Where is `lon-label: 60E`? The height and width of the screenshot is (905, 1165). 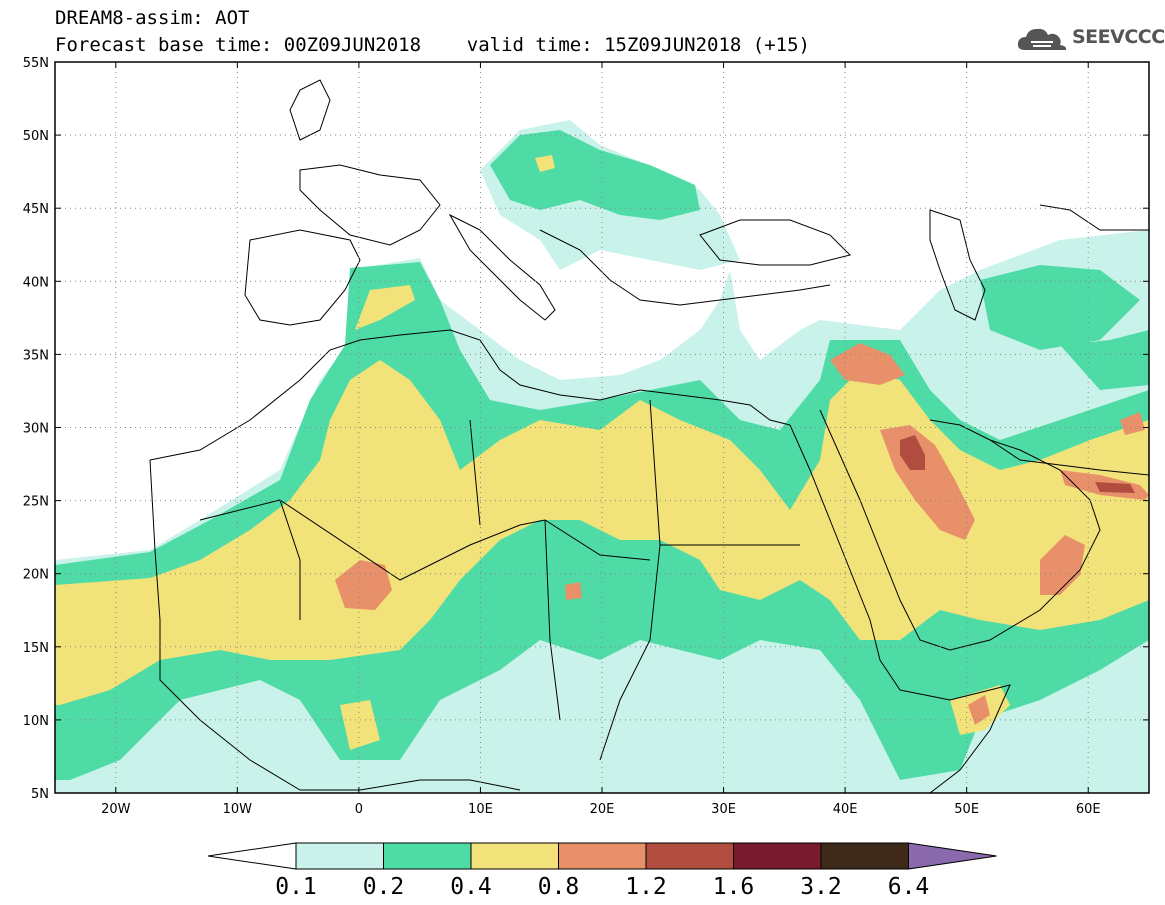 lon-label: 60E is located at coordinates (1088, 809).